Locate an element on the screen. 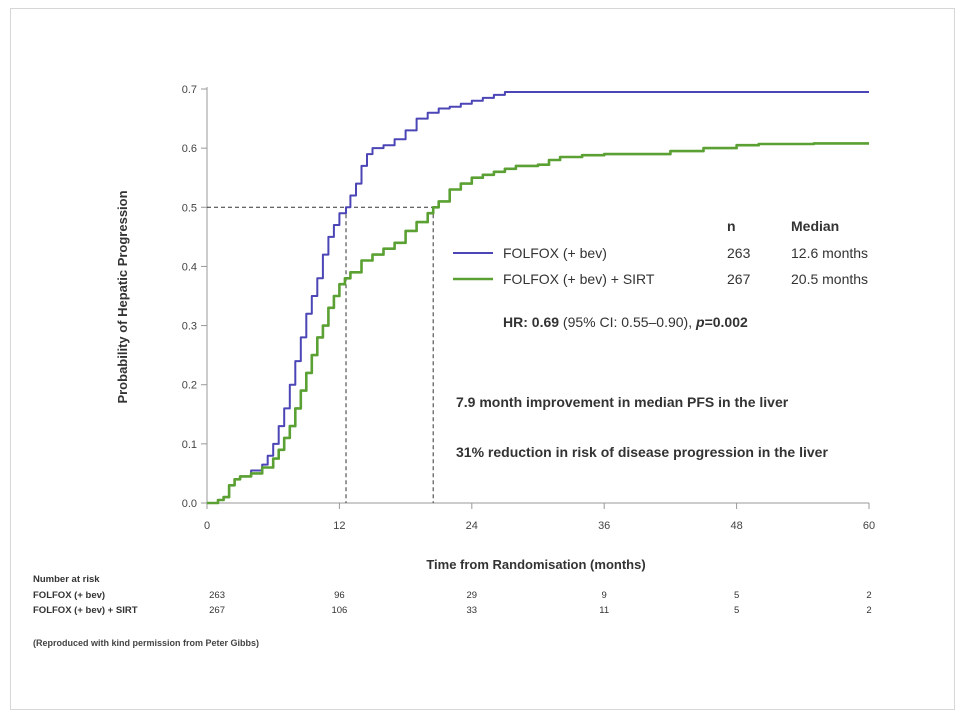 The image size is (965, 718). risk-cell: 33 is located at coordinates (472, 610).